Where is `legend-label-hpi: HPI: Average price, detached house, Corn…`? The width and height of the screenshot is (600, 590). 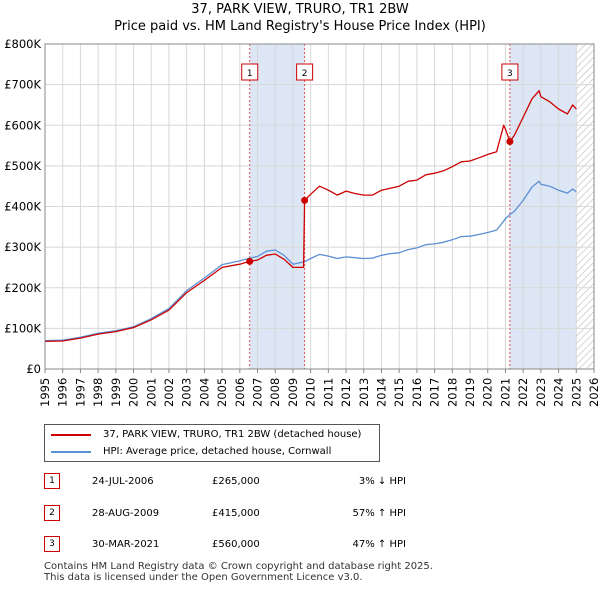
legend-label-hpi: HPI: Average price, detached house, Corn… is located at coordinates (217, 451).